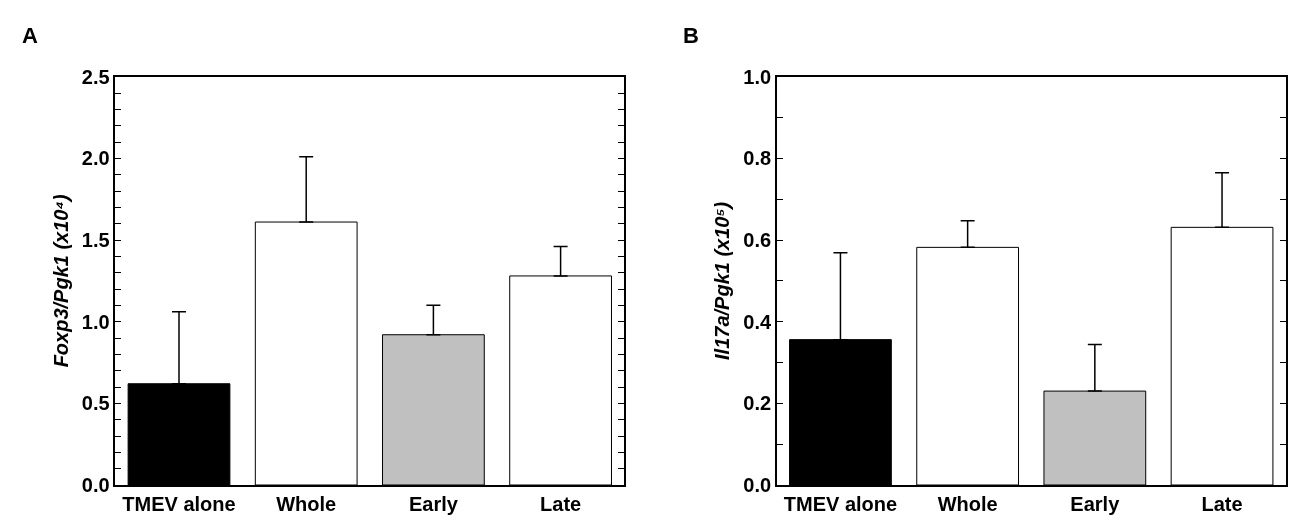 Image resolution: width=1302 pixels, height=525 pixels. I want to click on y-tick-label: 0.2, so click(757, 403).